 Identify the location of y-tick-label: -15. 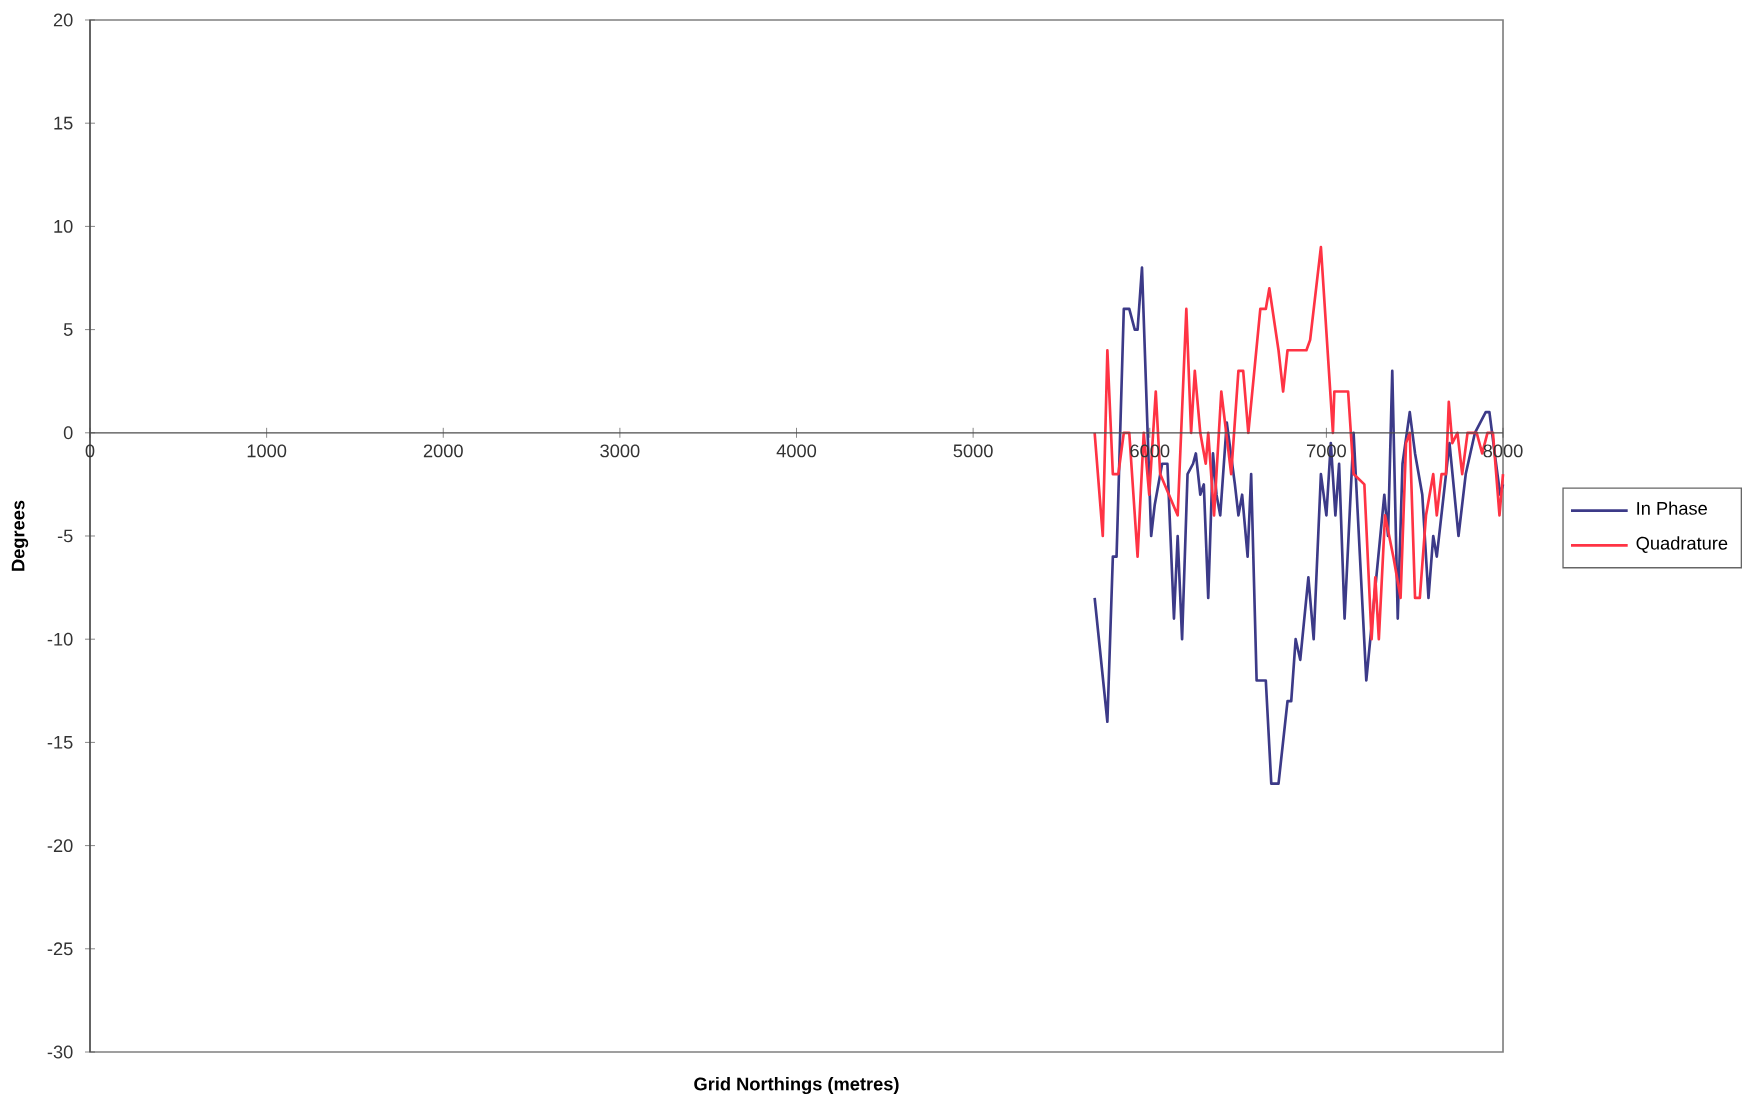
(60, 742).